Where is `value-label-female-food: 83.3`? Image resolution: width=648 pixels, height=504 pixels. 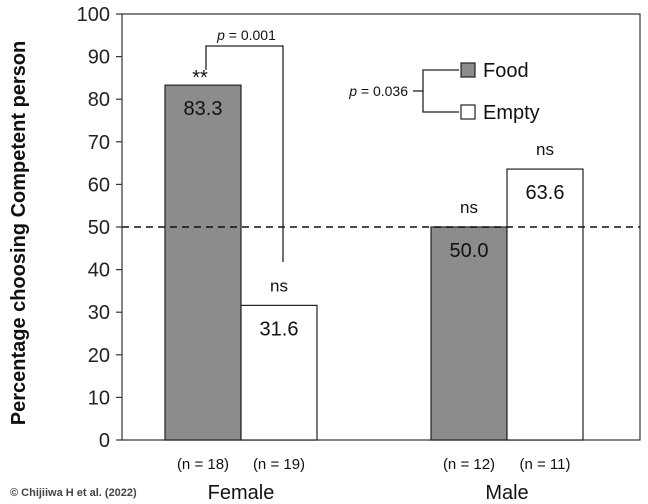
value-label-female-food: 83.3 is located at coordinates (203, 109).